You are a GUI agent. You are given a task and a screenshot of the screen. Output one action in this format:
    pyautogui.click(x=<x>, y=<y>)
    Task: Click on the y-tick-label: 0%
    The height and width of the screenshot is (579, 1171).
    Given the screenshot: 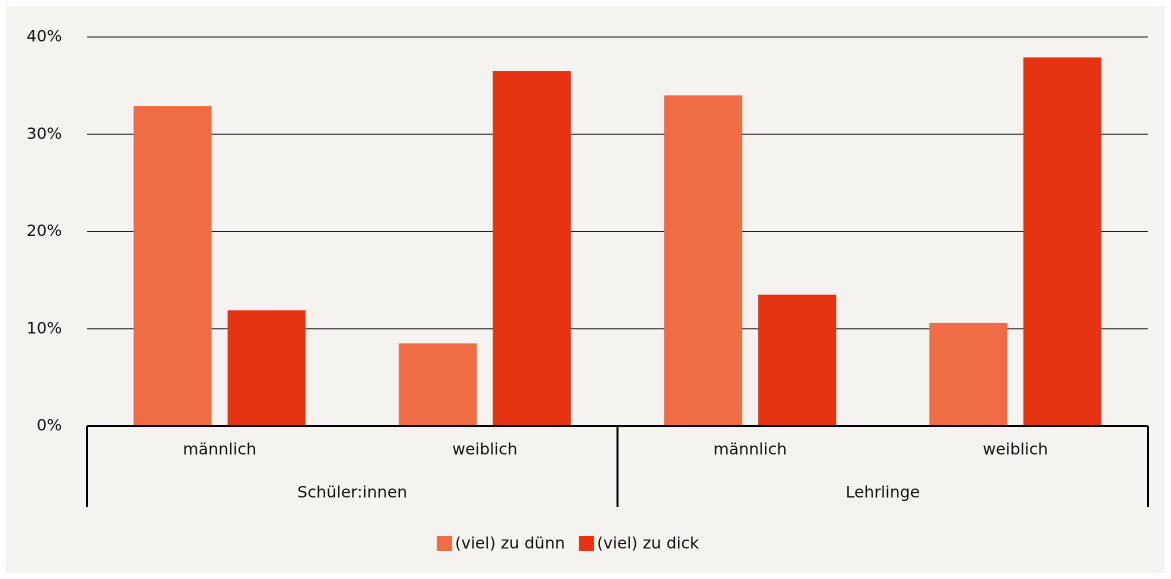 What is the action you would take?
    pyautogui.click(x=49, y=425)
    